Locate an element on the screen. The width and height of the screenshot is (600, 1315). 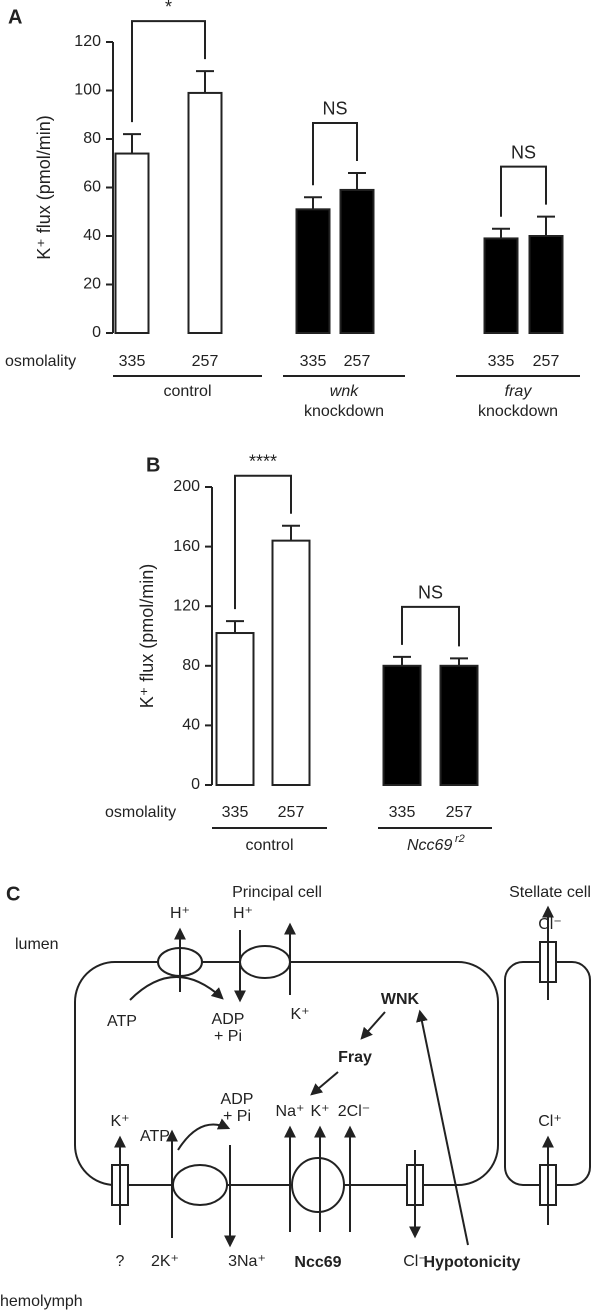
pump is located at coordinates (200, 1185).